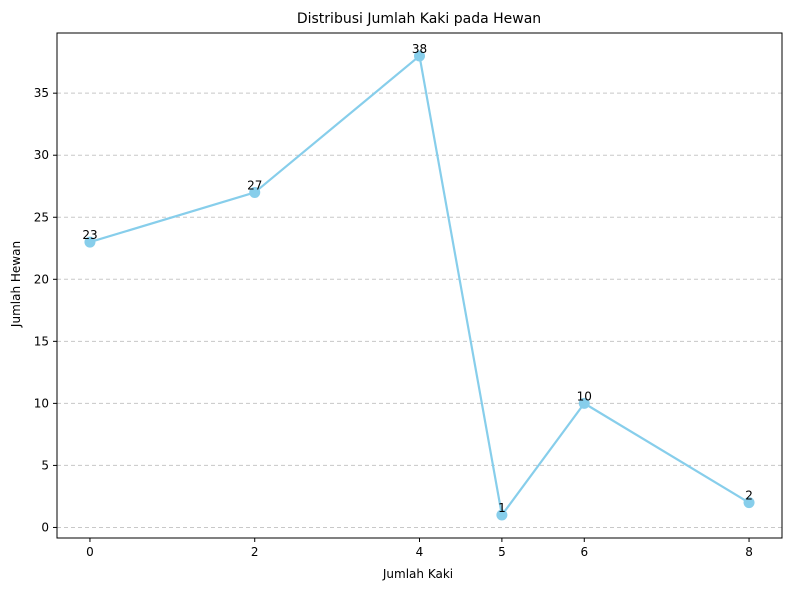 The width and height of the screenshot is (790, 590). I want to click on y-tick-label: 30, so click(41, 155).